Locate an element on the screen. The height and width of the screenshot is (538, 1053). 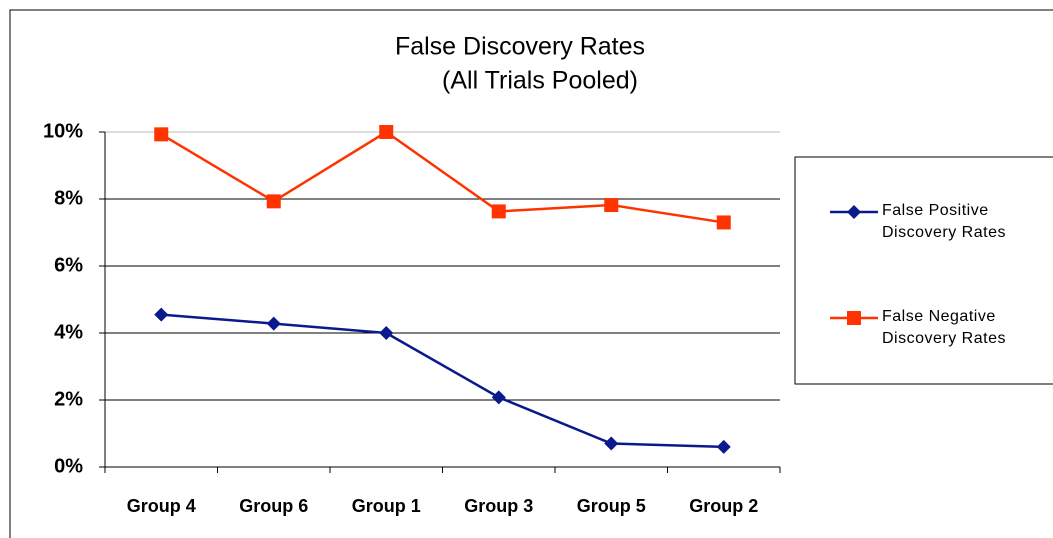
x-tick-label: Group 4 is located at coordinates (161, 506).